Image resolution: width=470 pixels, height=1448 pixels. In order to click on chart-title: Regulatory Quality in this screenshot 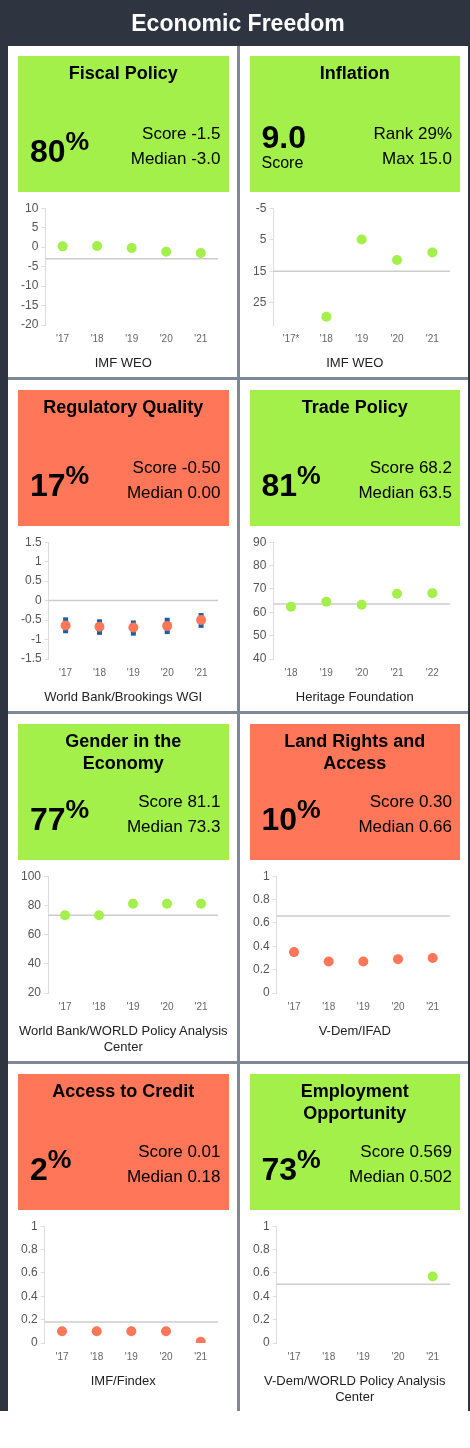, I will do `click(123, 407)`.